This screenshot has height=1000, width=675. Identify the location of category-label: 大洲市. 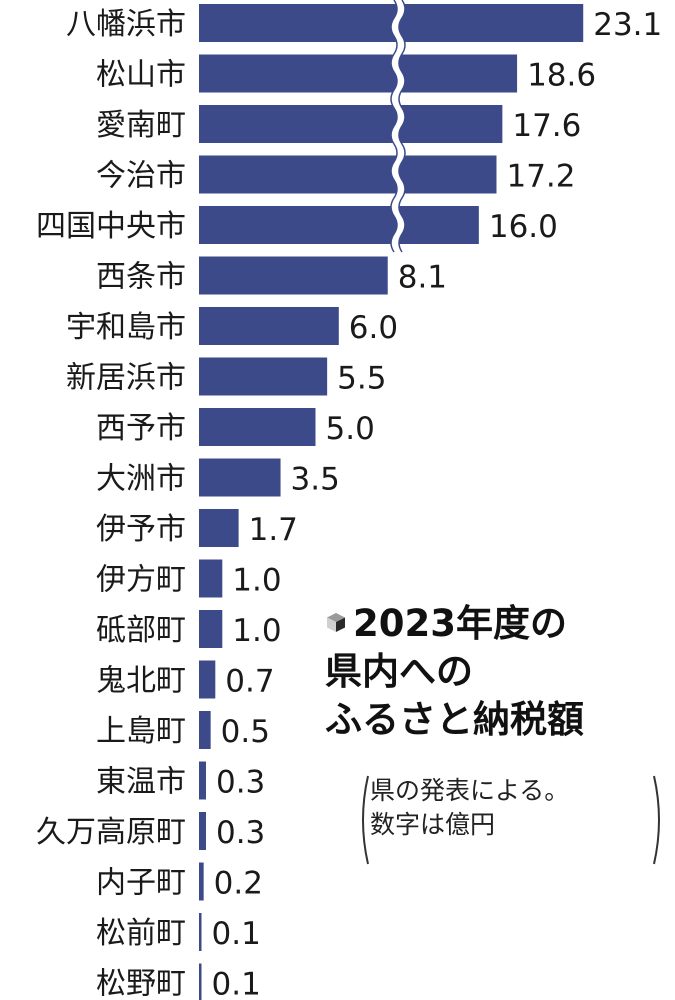
(141, 479).